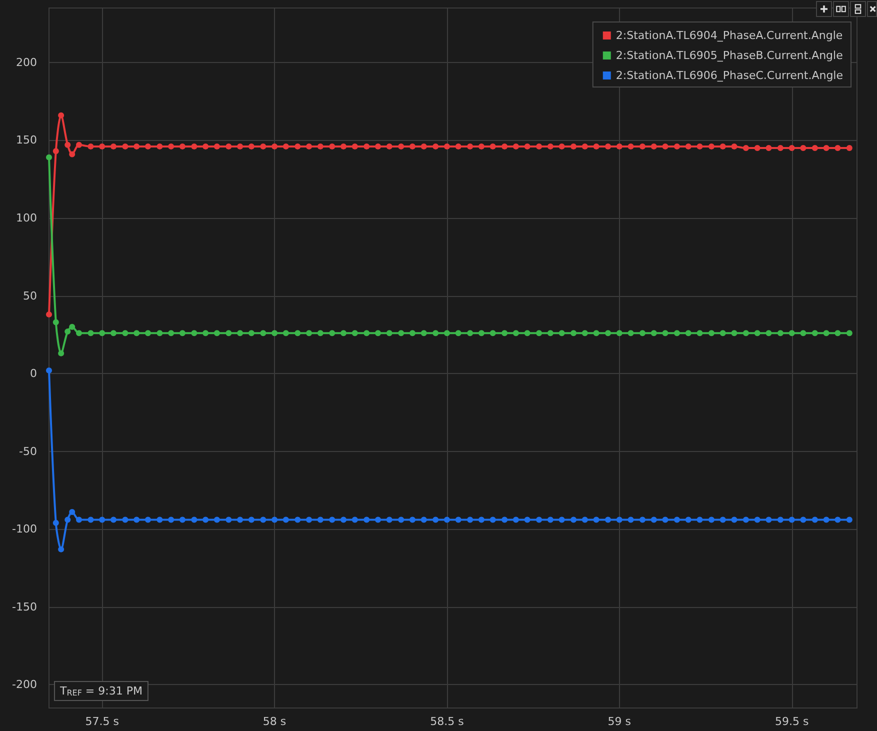  I want to click on annotation: TREF = 9:31 PM, so click(100, 691).